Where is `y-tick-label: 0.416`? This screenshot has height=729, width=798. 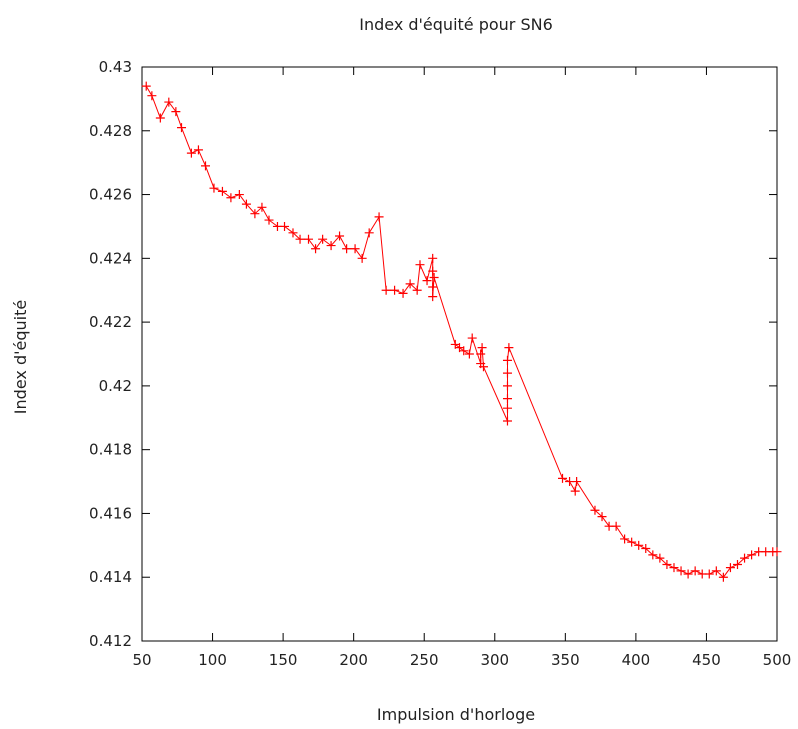
y-tick-label: 0.416 is located at coordinates (110, 513).